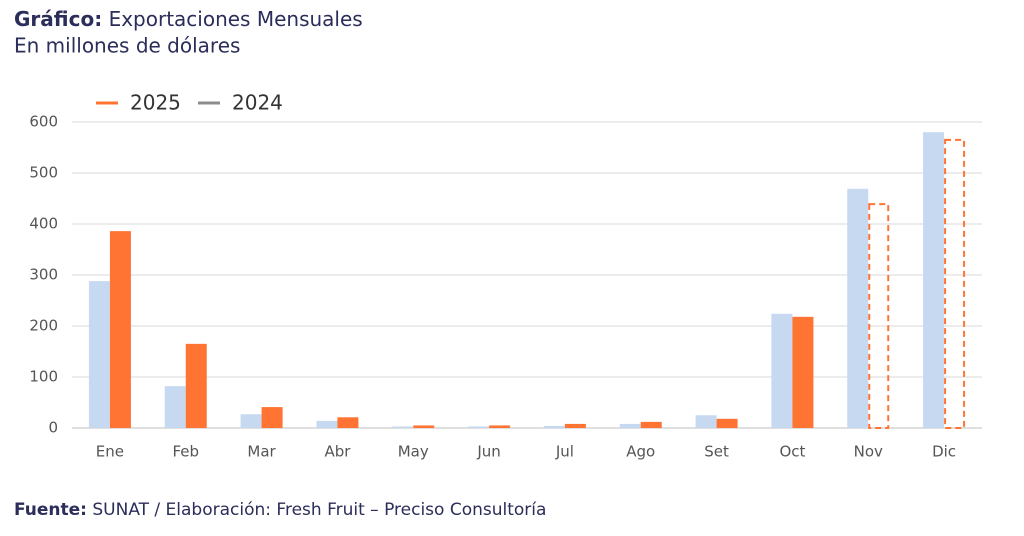 This screenshot has height=536, width=1024. Describe the element at coordinates (127, 46) in the screenshot. I see `chart-subtitle: En millones de dólares` at that location.